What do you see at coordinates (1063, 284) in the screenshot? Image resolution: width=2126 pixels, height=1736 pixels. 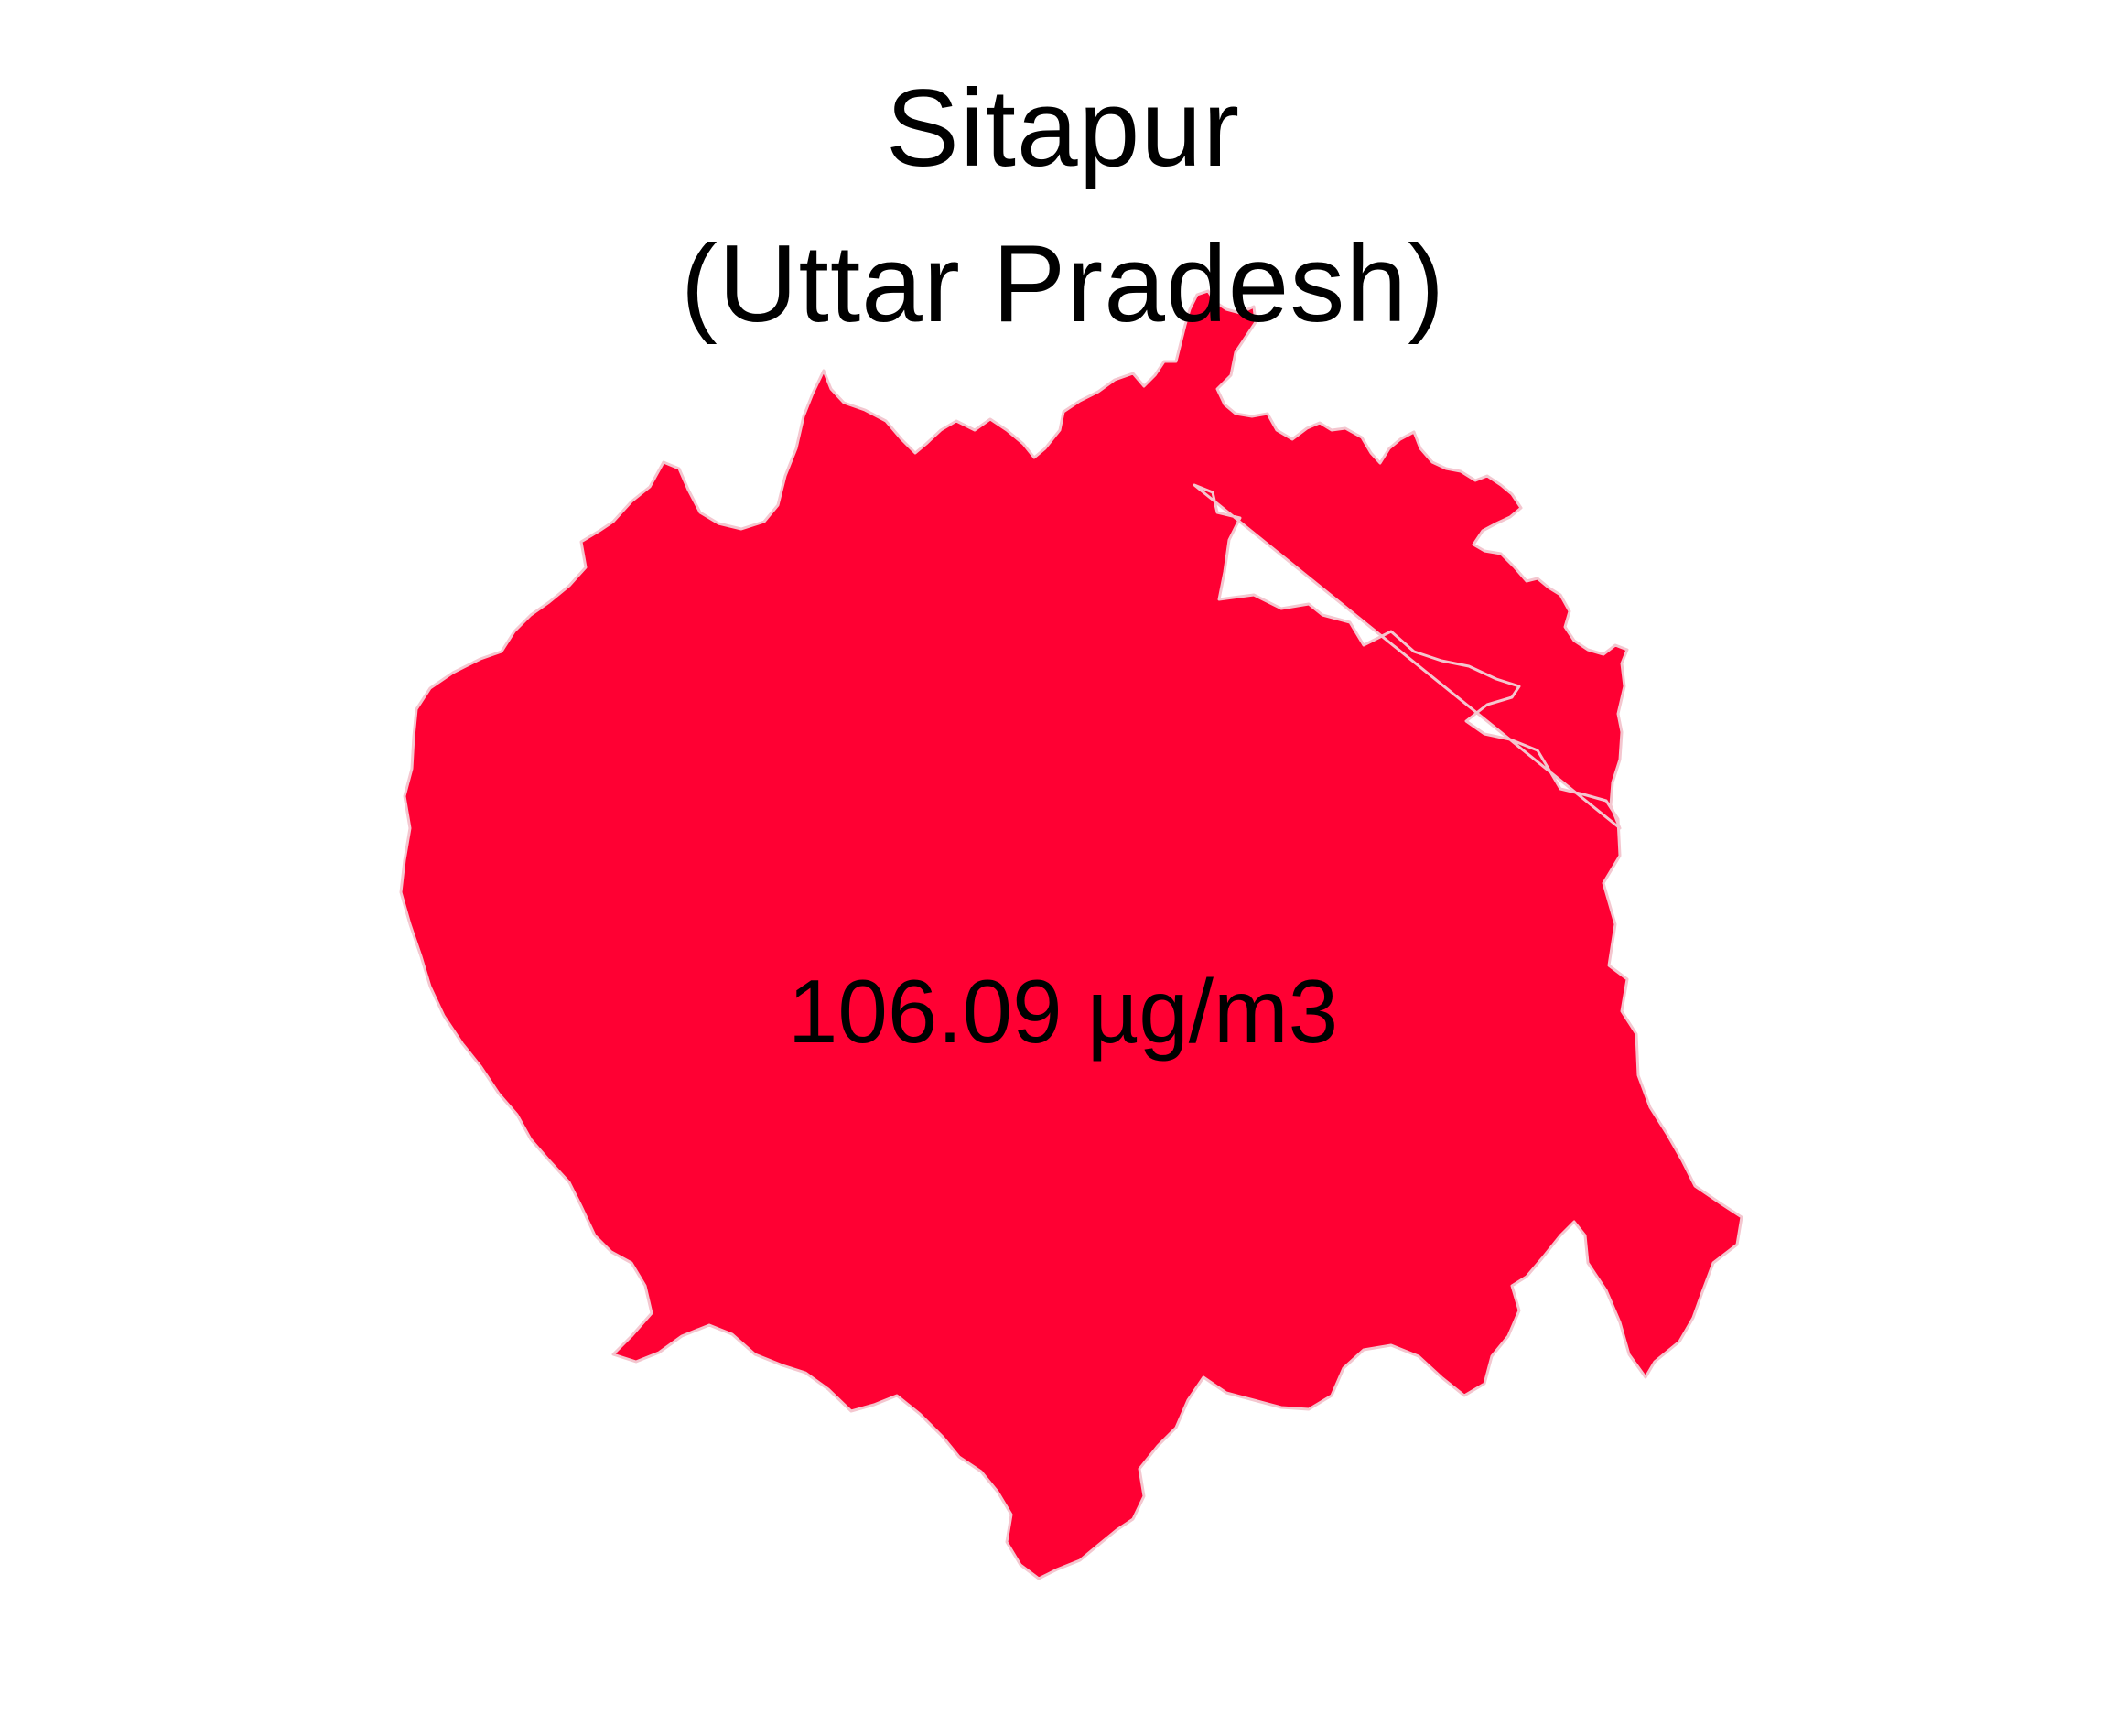 I see `state-name: (Uttar Pradesh)` at bounding box center [1063, 284].